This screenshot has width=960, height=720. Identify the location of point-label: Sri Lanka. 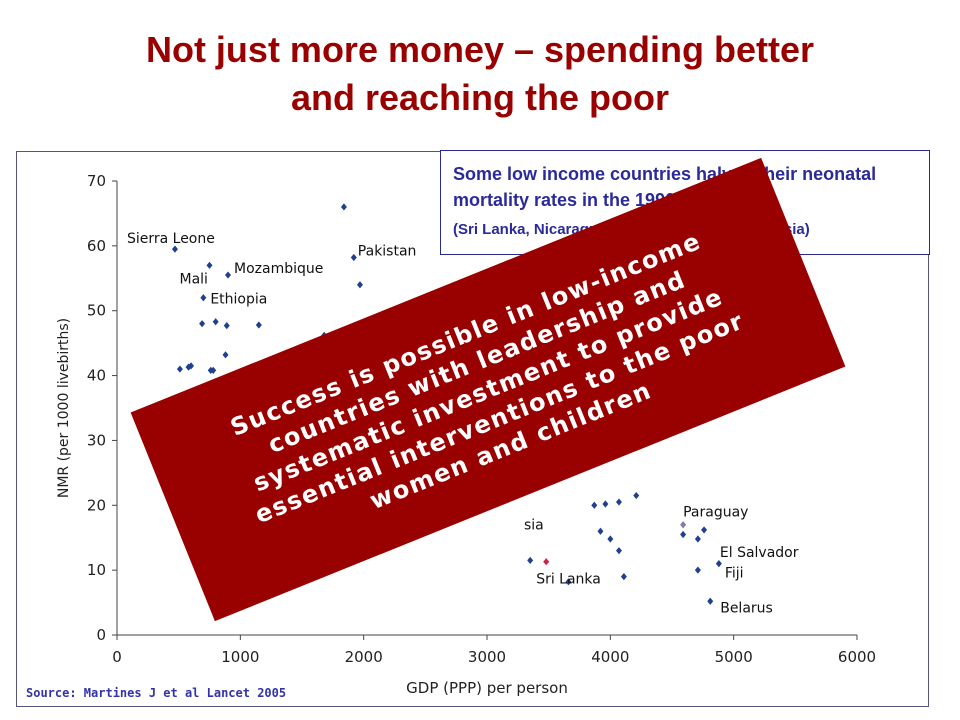
(568, 580).